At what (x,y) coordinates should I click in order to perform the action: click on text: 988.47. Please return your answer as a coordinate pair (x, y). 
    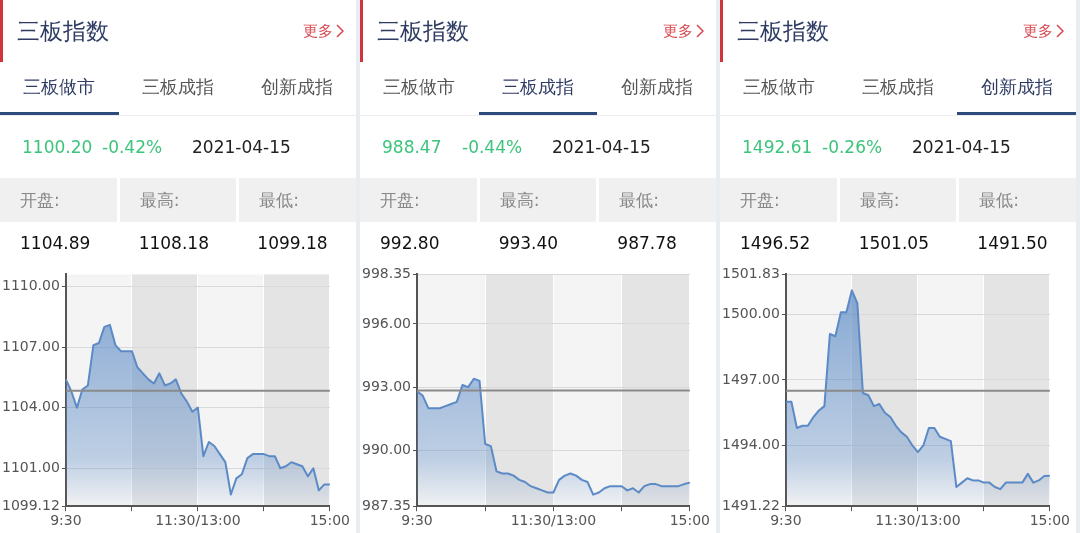
    Looking at the image, I should click on (412, 147).